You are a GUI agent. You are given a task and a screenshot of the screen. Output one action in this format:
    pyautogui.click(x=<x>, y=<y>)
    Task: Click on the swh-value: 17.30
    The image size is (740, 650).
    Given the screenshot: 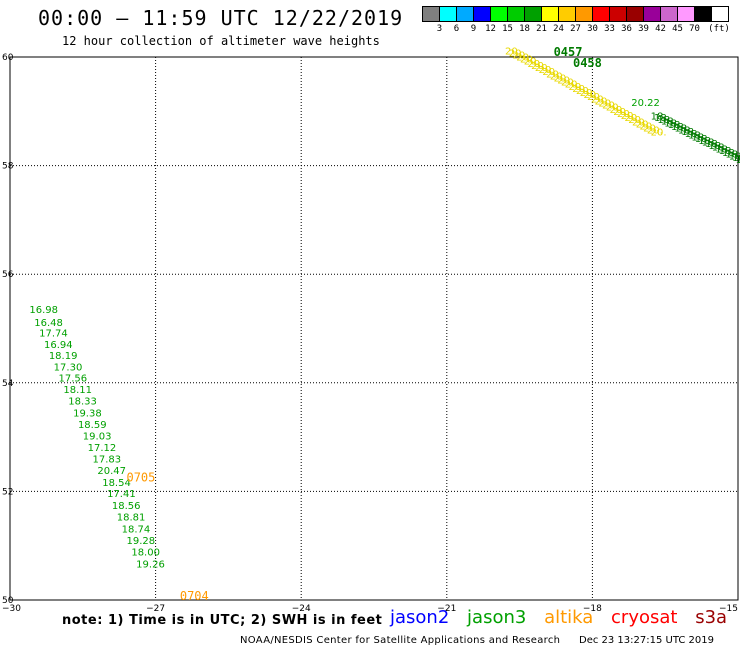 What is the action you would take?
    pyautogui.click(x=68, y=367)
    